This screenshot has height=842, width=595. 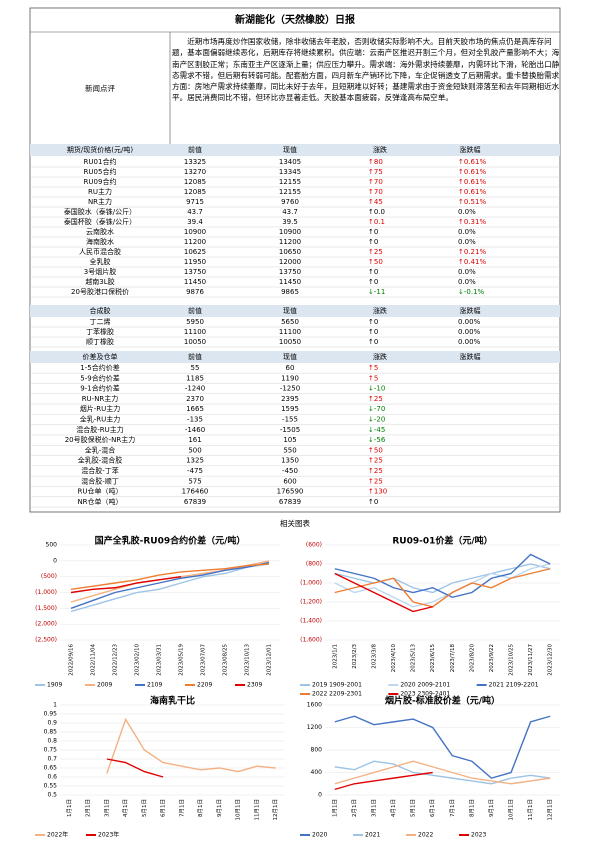 What do you see at coordinates (182, 660) in the screenshot?
I see `x-tick-label: 2023/05/19` at bounding box center [182, 660].